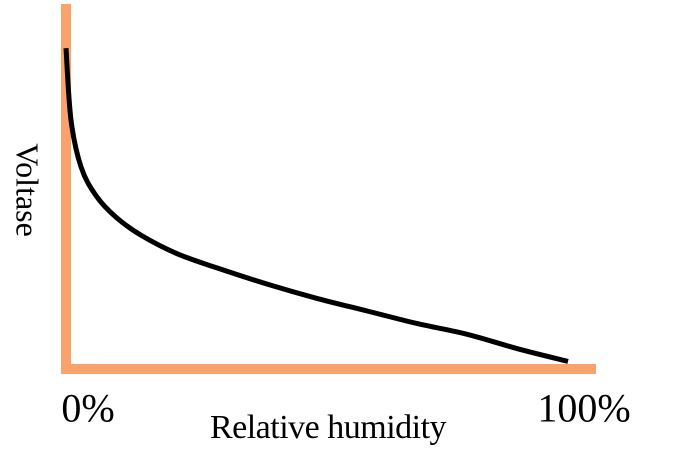  I want to click on y-axis-label: Voltase, so click(27, 190).